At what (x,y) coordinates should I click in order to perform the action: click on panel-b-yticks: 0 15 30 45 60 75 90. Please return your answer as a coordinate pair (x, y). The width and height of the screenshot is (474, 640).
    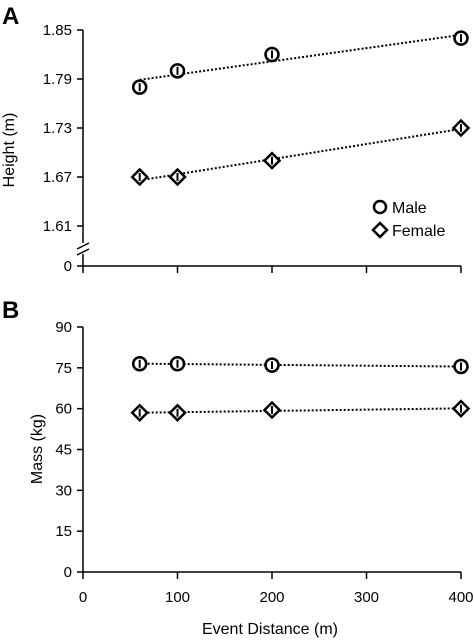
    Looking at the image, I should click on (69, 450).